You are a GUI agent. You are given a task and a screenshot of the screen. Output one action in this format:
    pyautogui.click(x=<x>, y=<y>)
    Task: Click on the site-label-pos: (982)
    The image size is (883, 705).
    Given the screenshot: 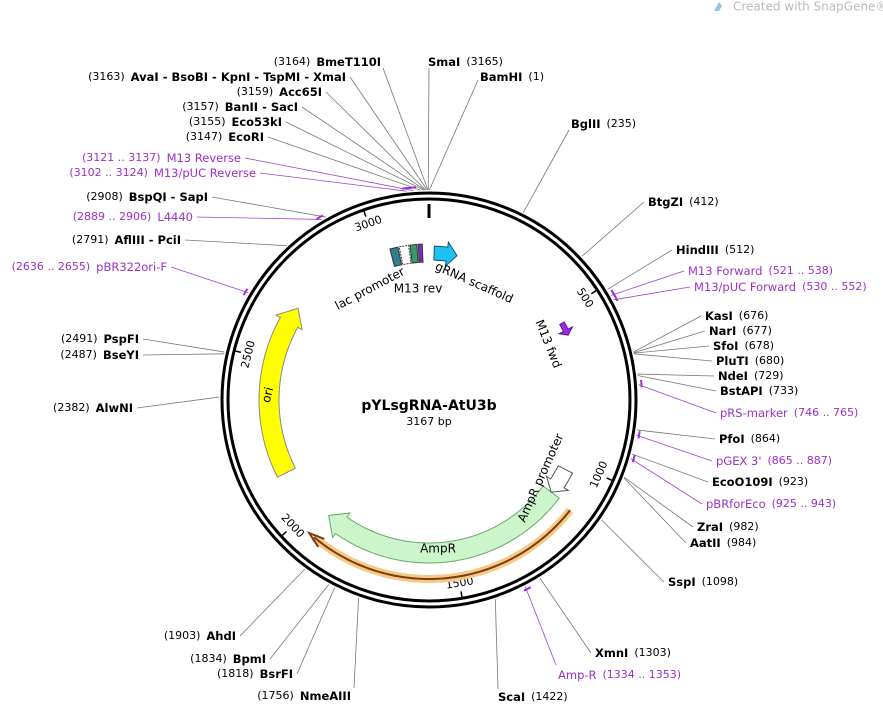 What is the action you would take?
    pyautogui.click(x=744, y=526)
    